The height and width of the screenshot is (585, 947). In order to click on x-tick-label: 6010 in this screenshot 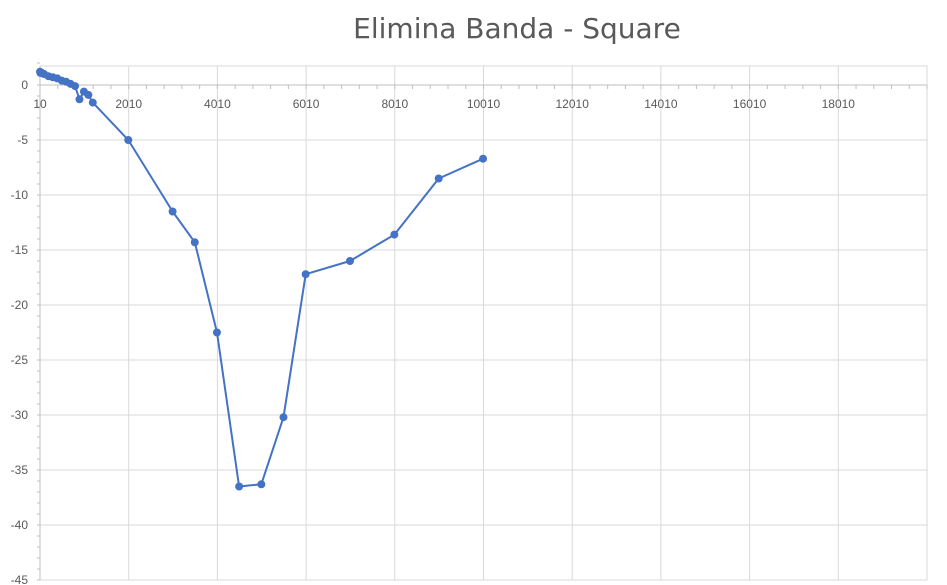, I will do `click(306, 104)`.